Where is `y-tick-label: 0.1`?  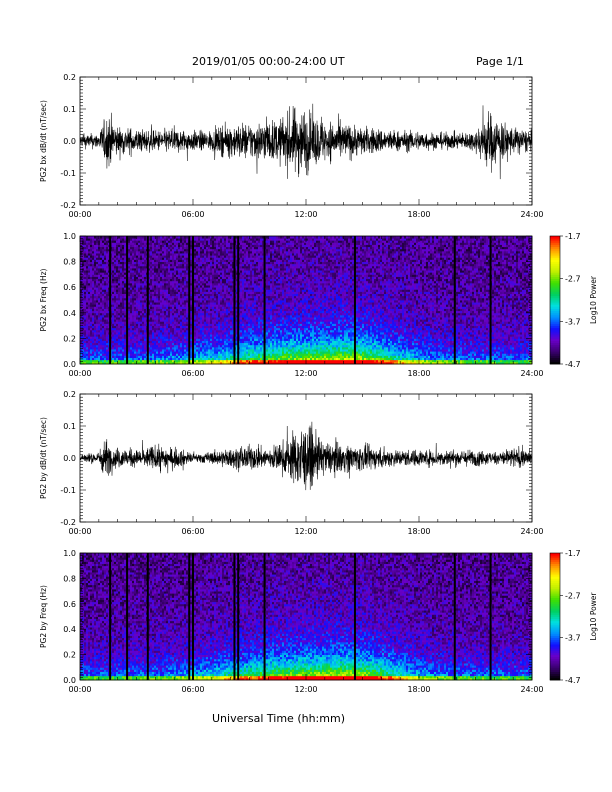
y-tick-label: 0.1 is located at coordinates (69, 109).